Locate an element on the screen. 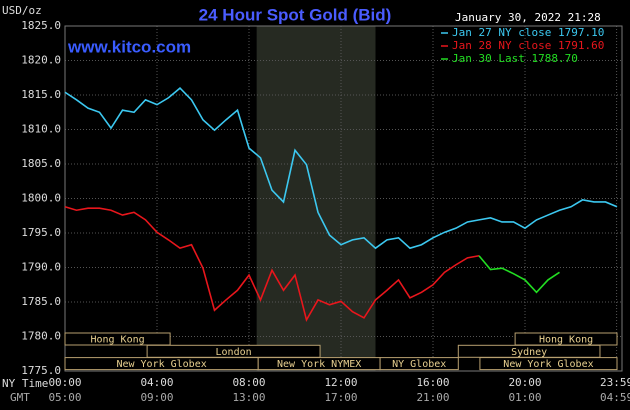 This screenshot has height=410, width=630. x-tick-label: 16:00 is located at coordinates (432, 382).